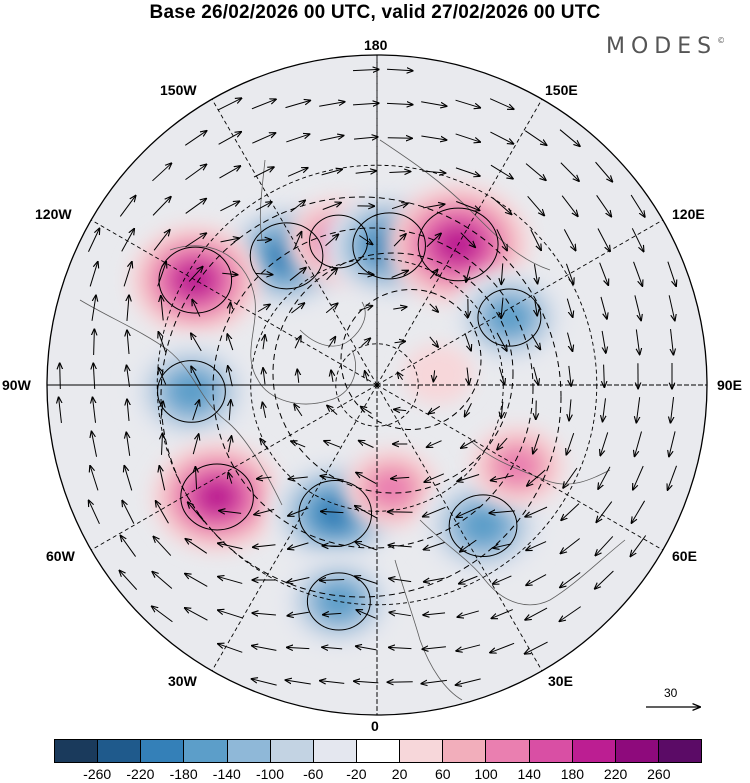  What do you see at coordinates (428, 630) in the screenshot?
I see `coastline` at bounding box center [428, 630].